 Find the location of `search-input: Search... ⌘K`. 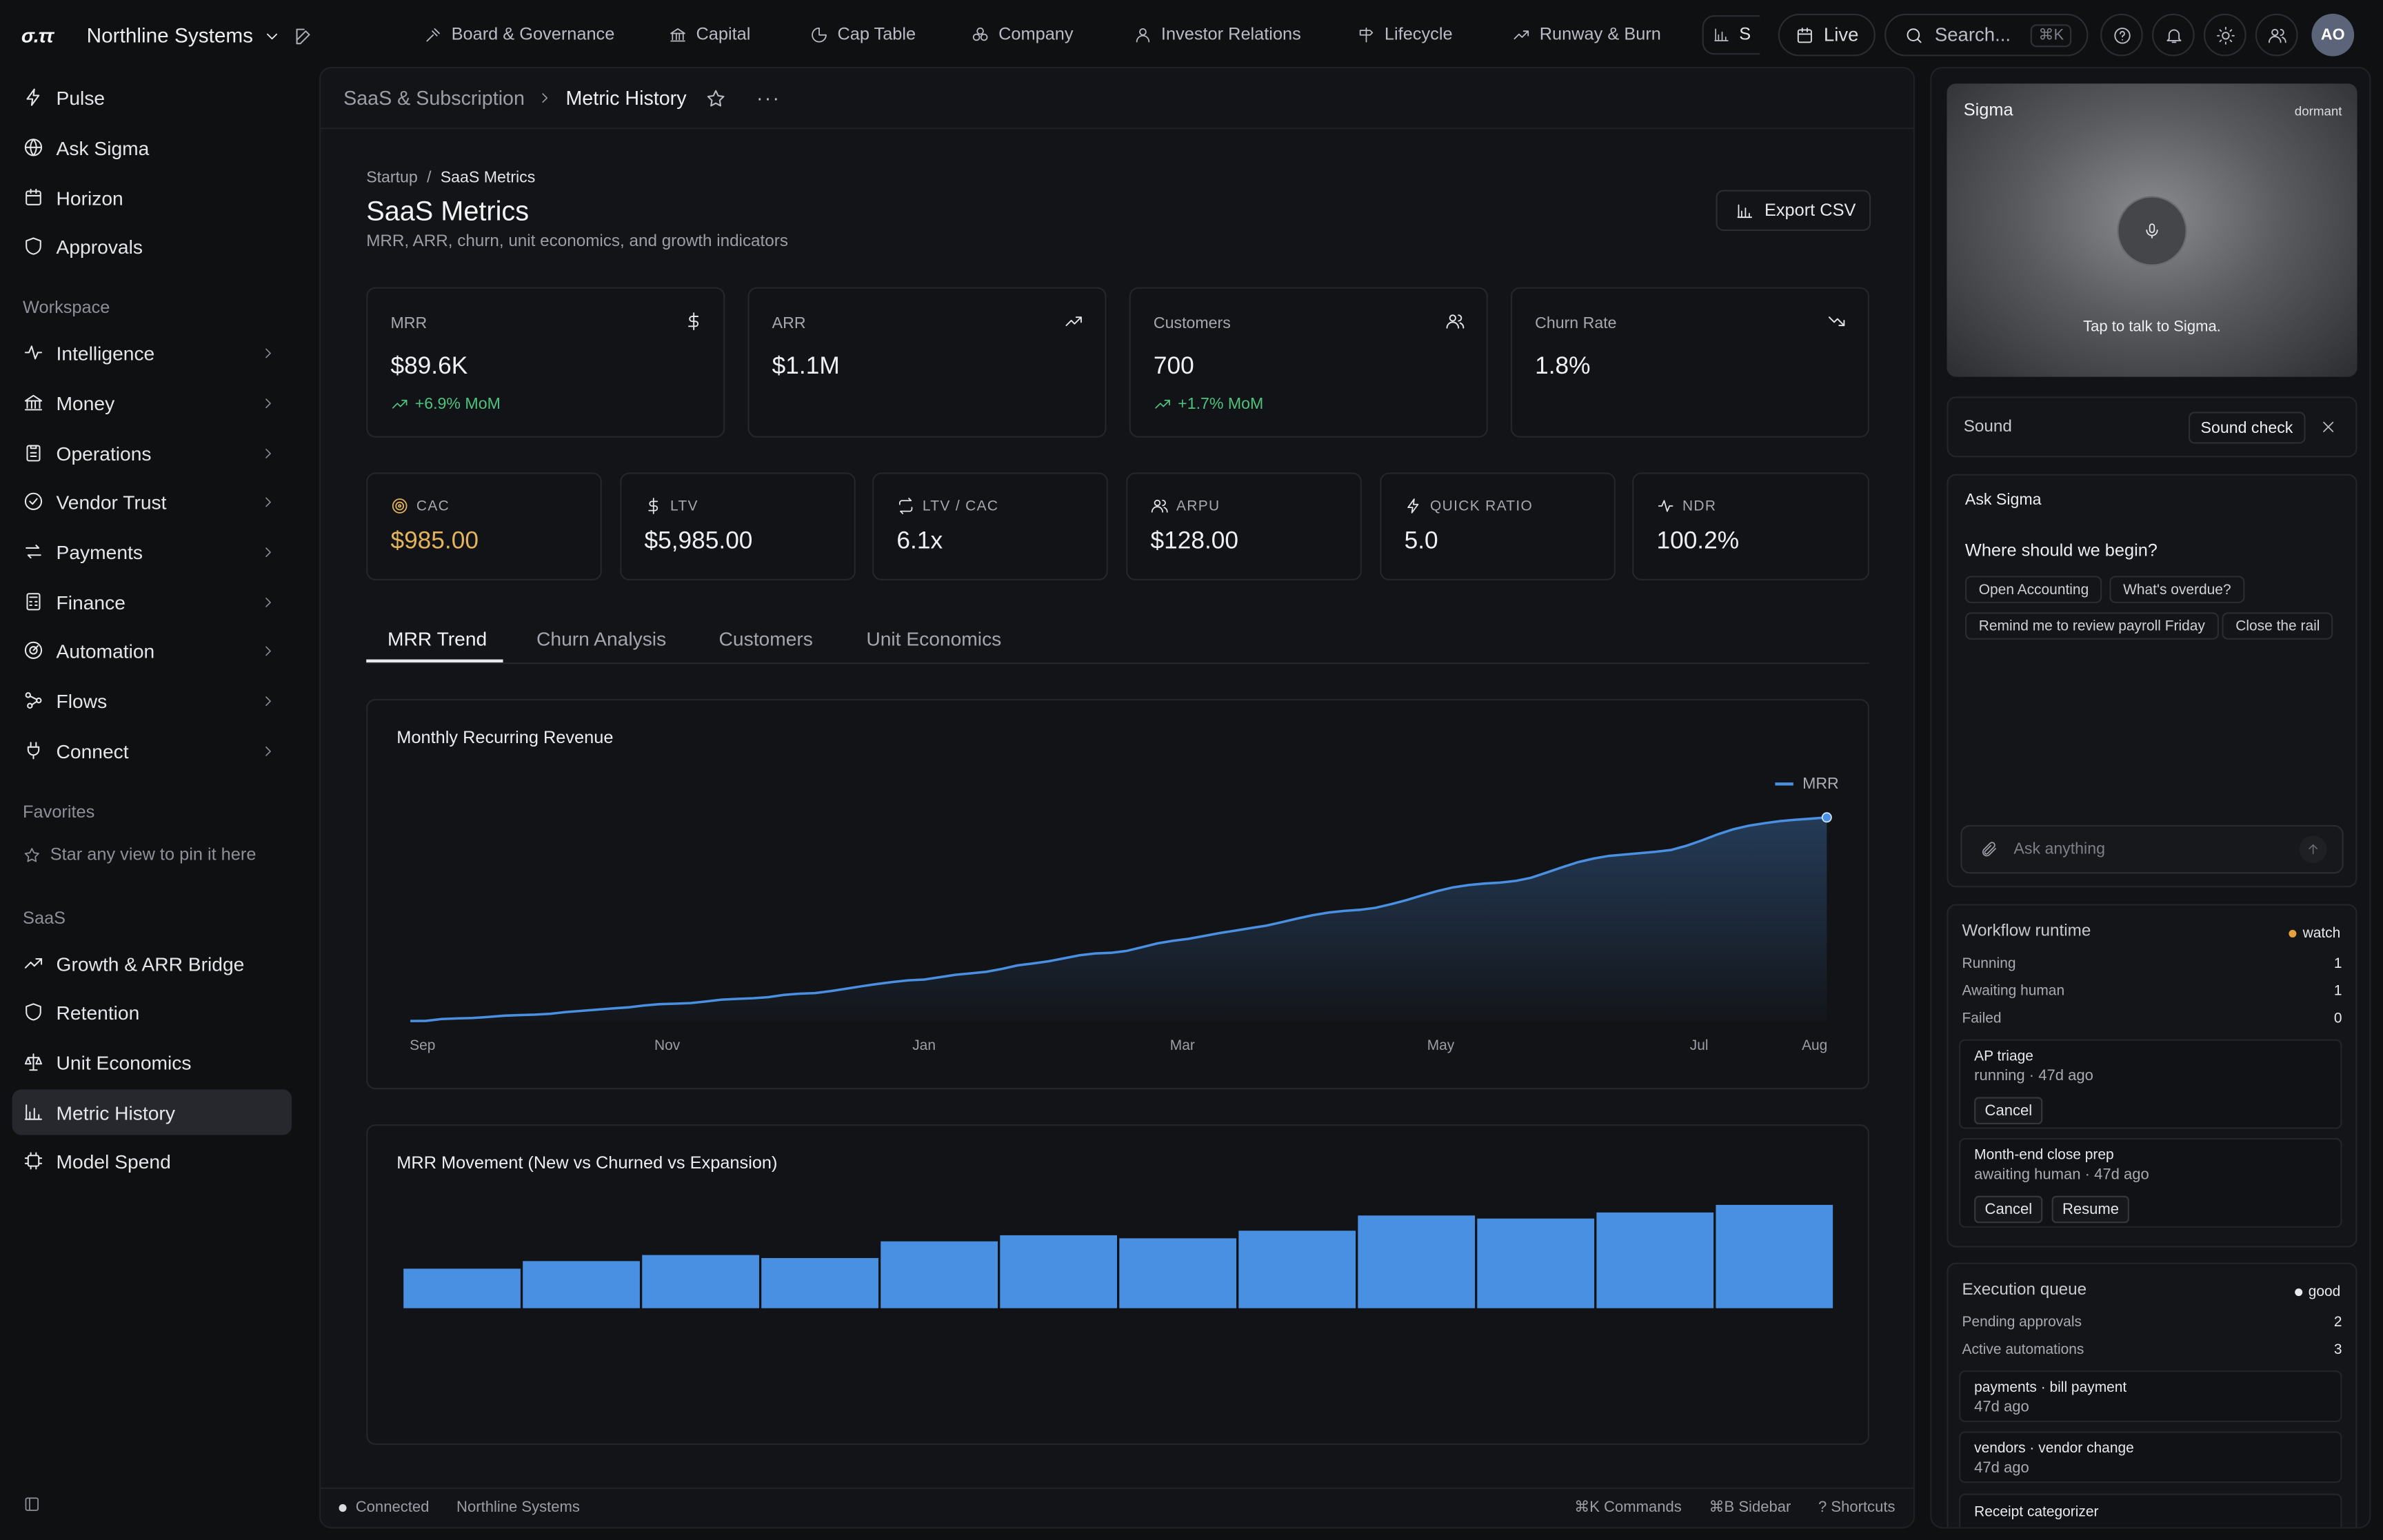

search-input: Search... ⌘K is located at coordinates (1986, 35).